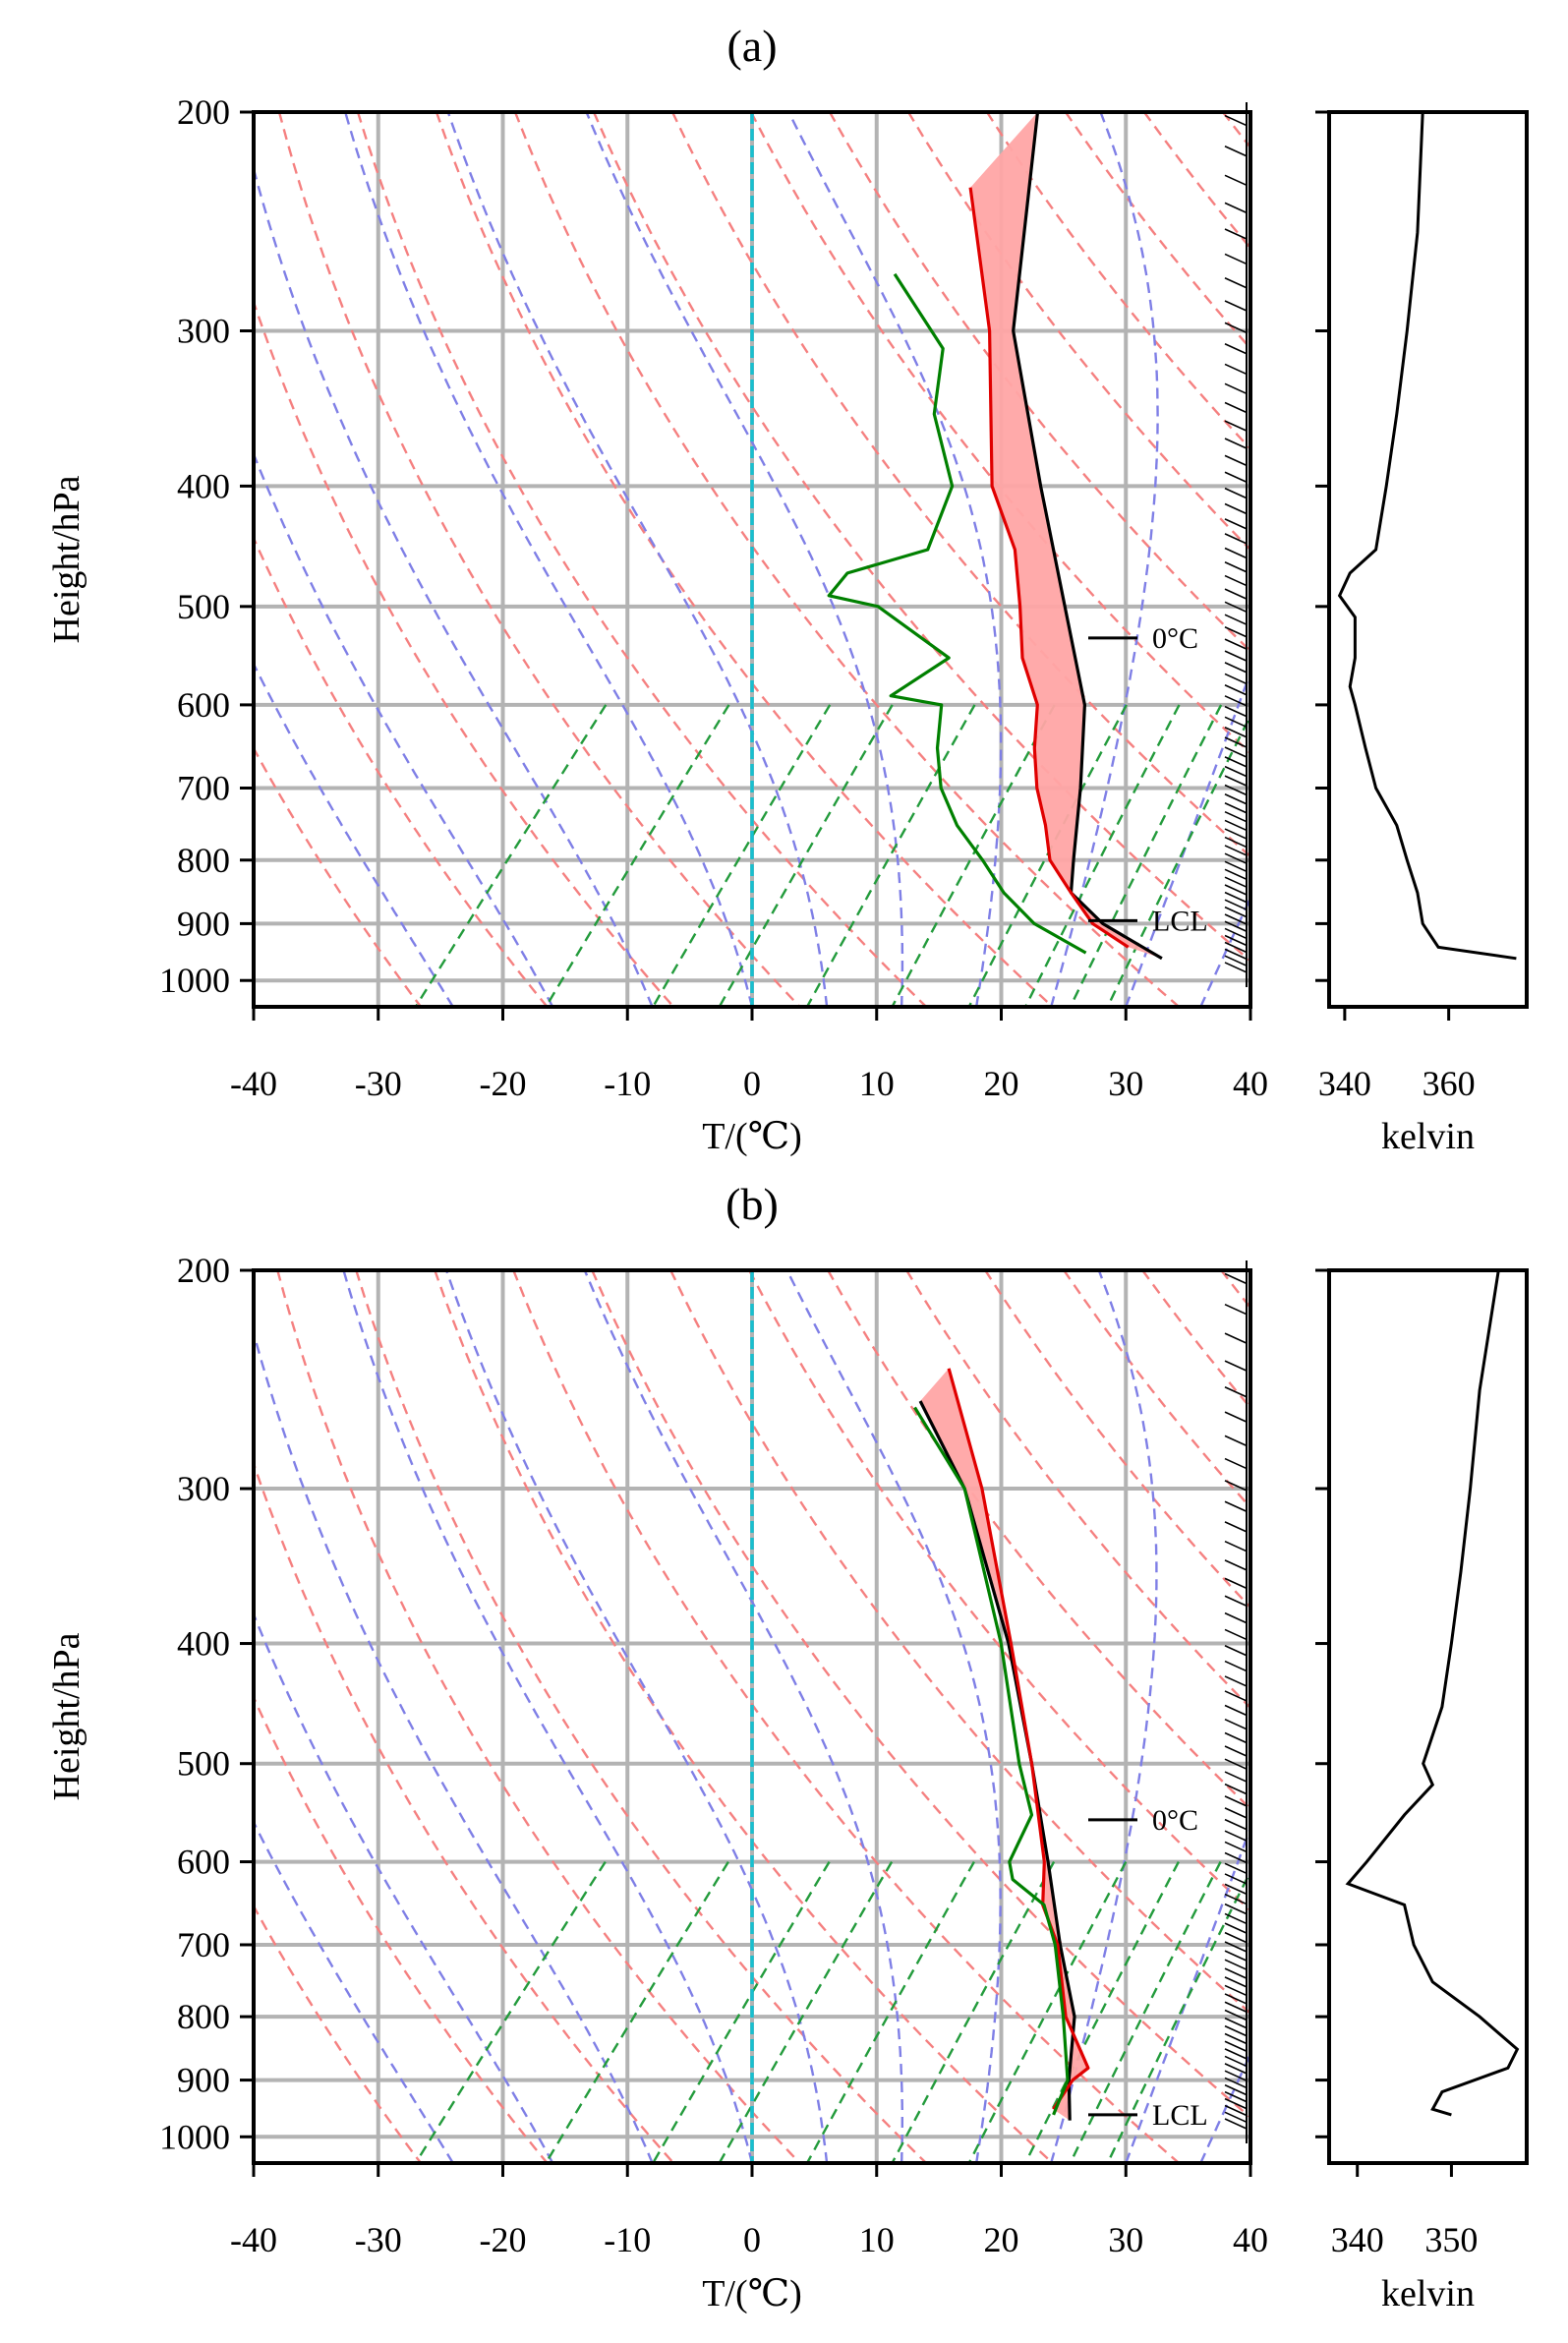 The width and height of the screenshot is (1568, 2343). Describe the element at coordinates (1250, 1083) in the screenshot. I see `x-tick-label: 40` at that location.